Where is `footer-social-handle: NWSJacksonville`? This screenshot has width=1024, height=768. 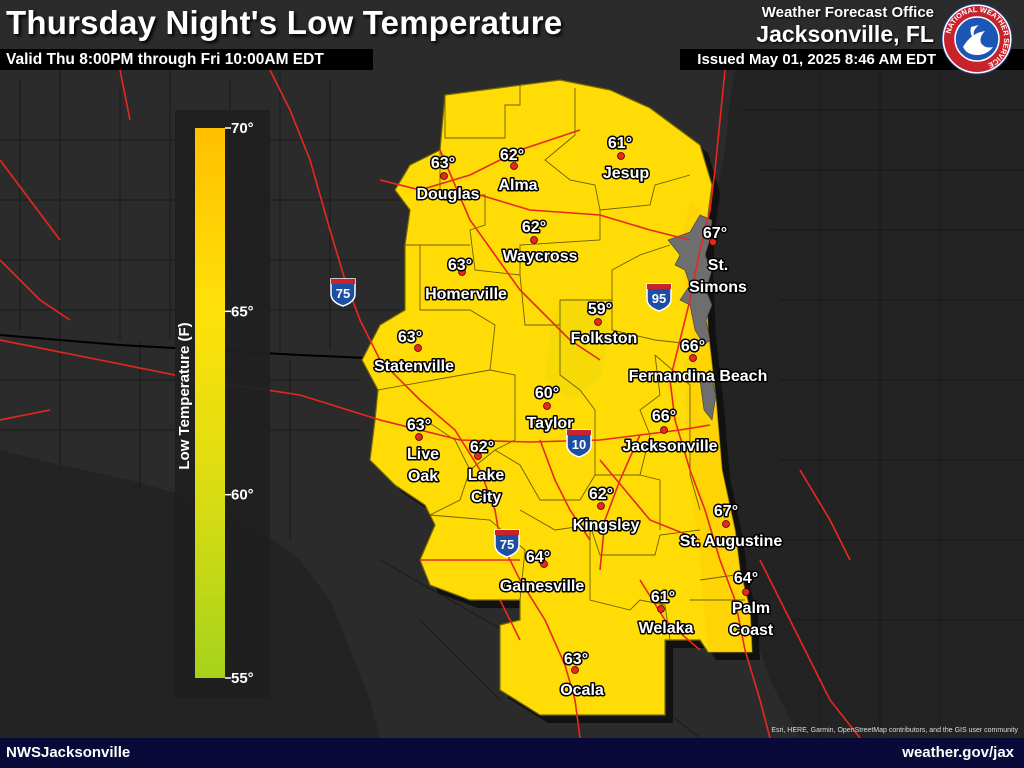
footer-social-handle: NWSJacksonville is located at coordinates (68, 752).